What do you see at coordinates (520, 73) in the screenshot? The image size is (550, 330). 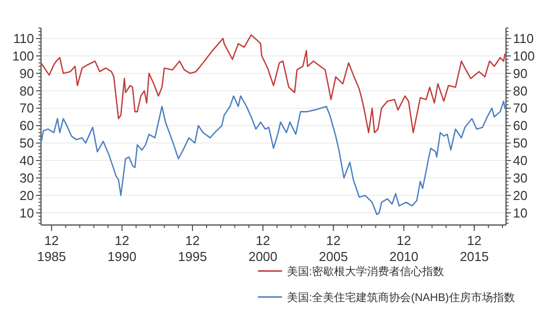 I see `y2-tick-label: 90` at bounding box center [520, 73].